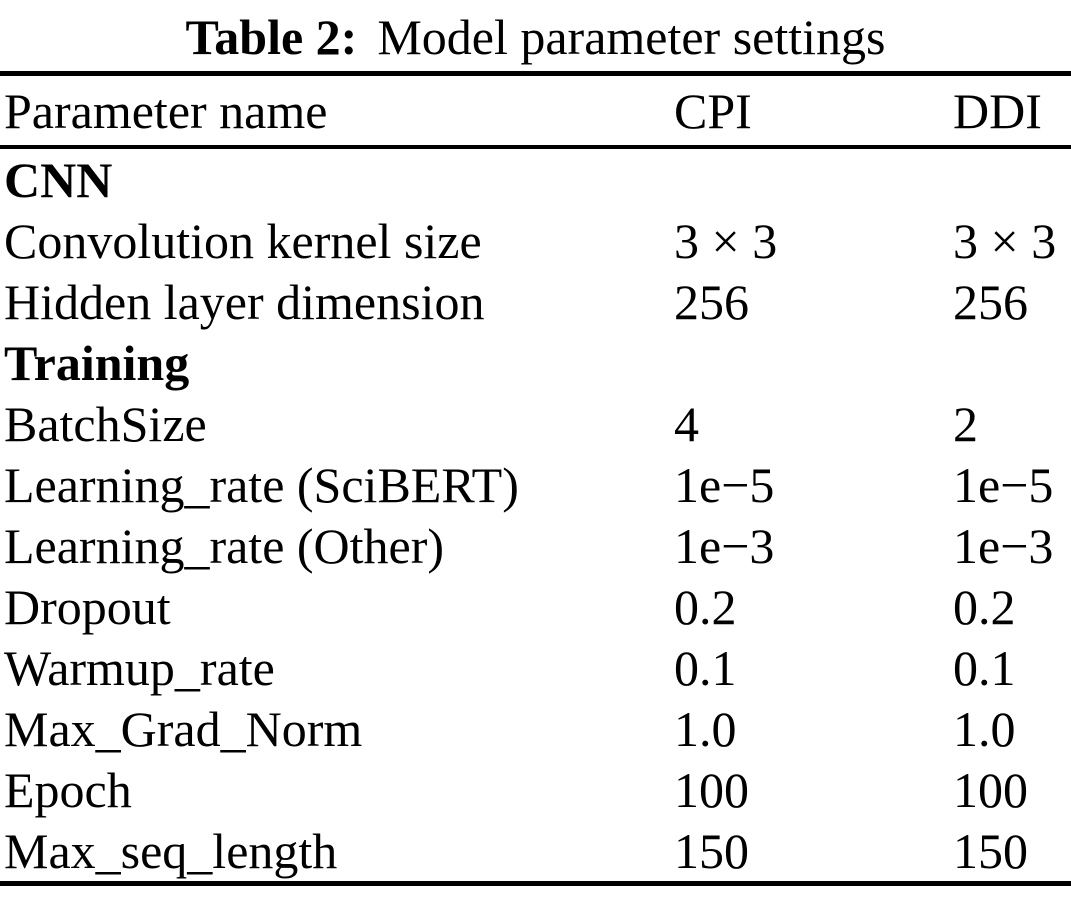 This screenshot has width=1071, height=900. I want to click on cell-parameter: Max_Grad_Norm, so click(183, 728).